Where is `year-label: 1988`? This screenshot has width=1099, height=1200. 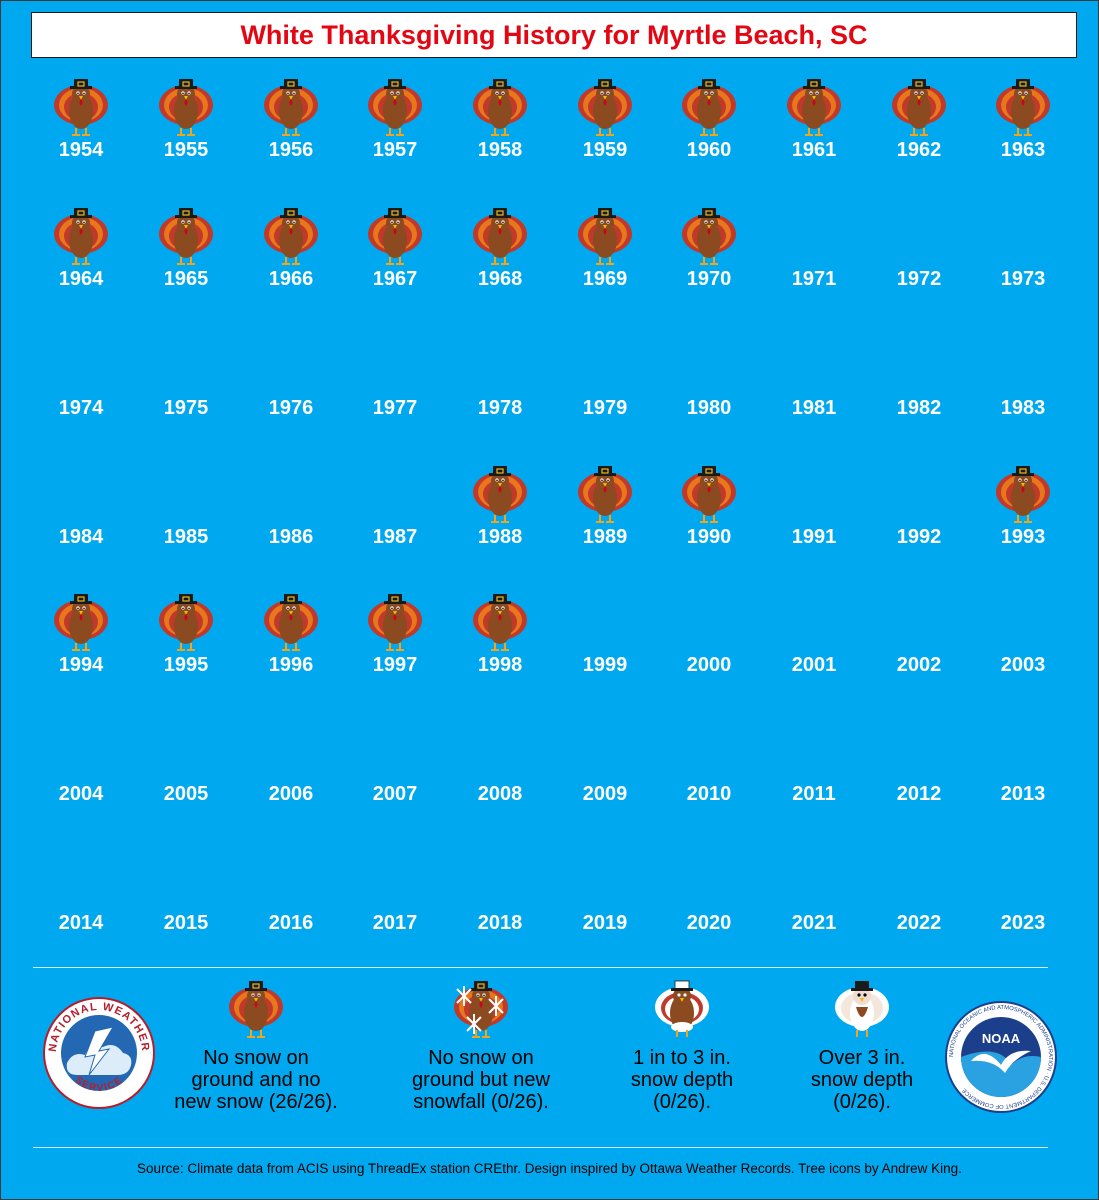
year-label: 1988 is located at coordinates (500, 537).